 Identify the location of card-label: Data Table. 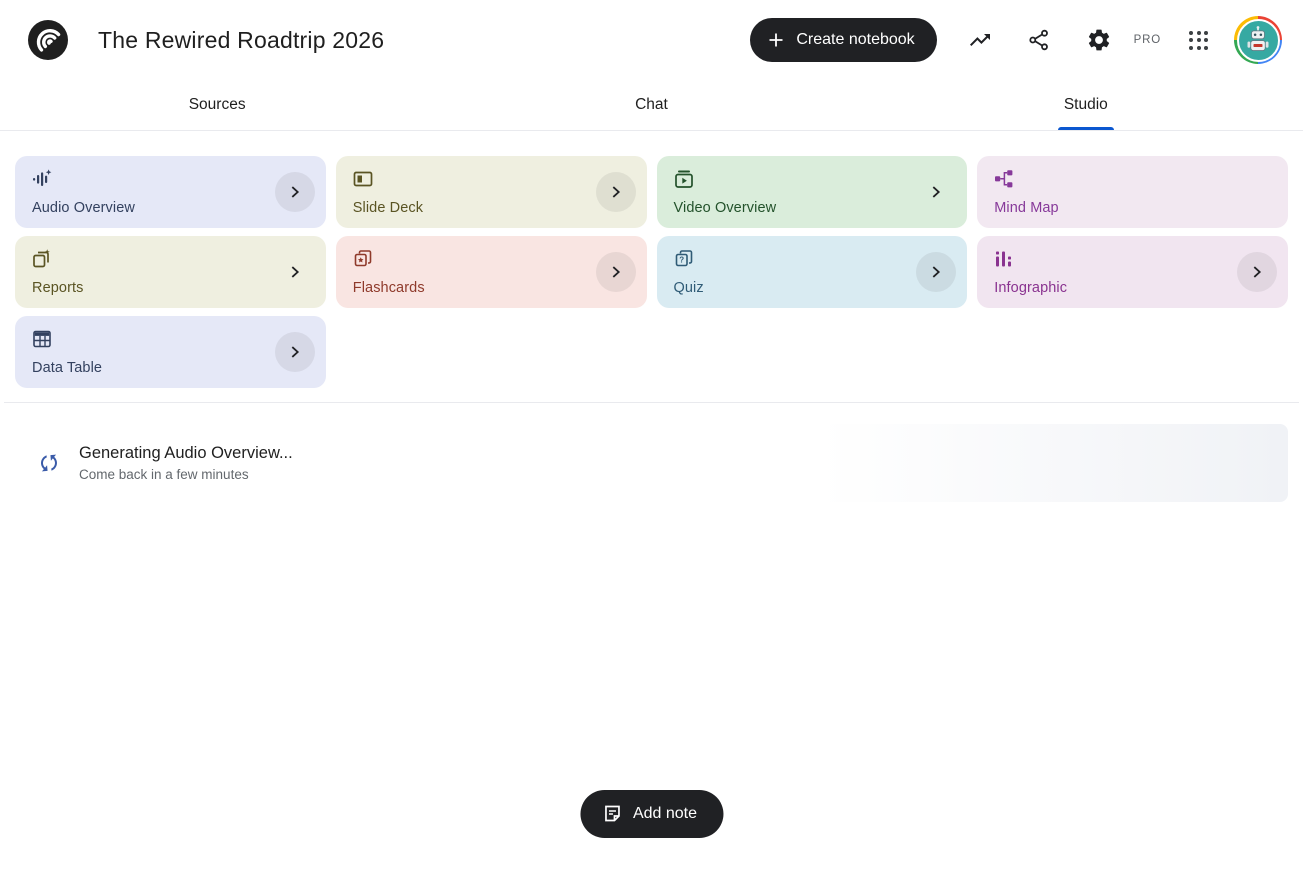
(67, 368).